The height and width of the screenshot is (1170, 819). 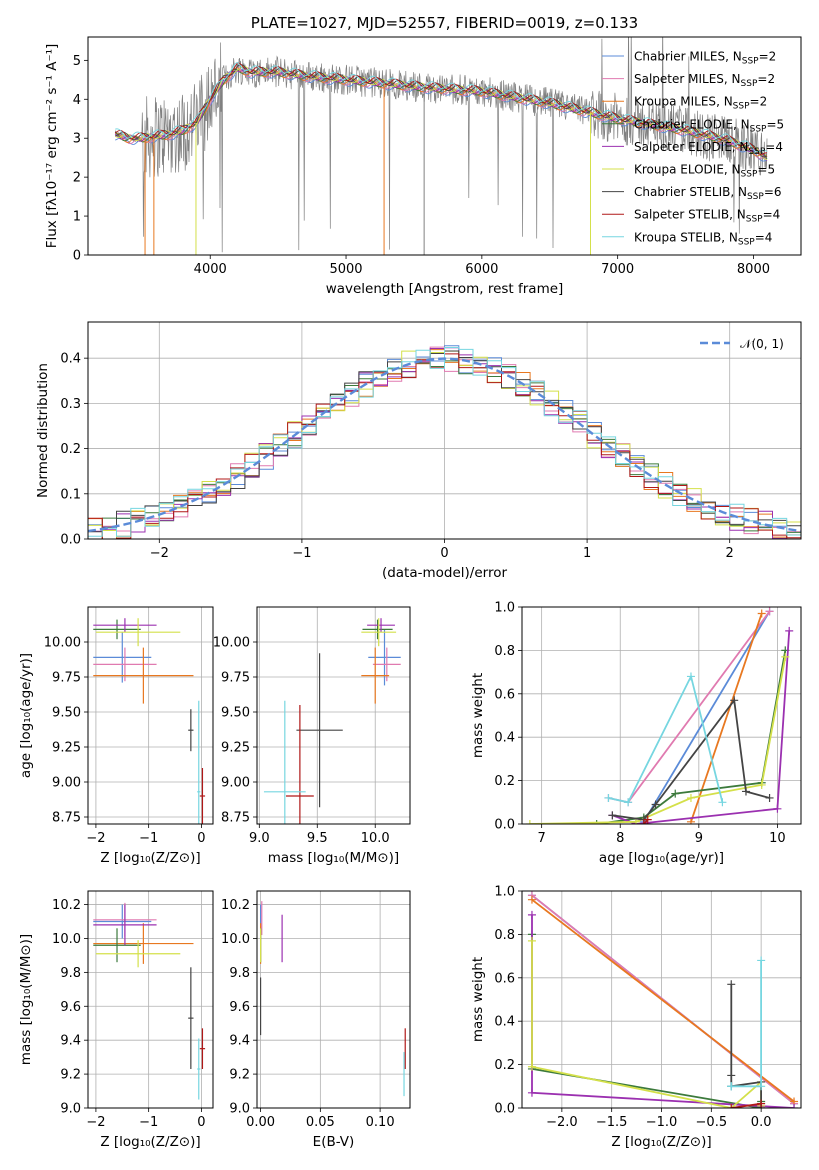 What do you see at coordinates (26, 999) in the screenshot?
I see `y-axis-label: mass [log₁₀(M/M⊙)]` at bounding box center [26, 999].